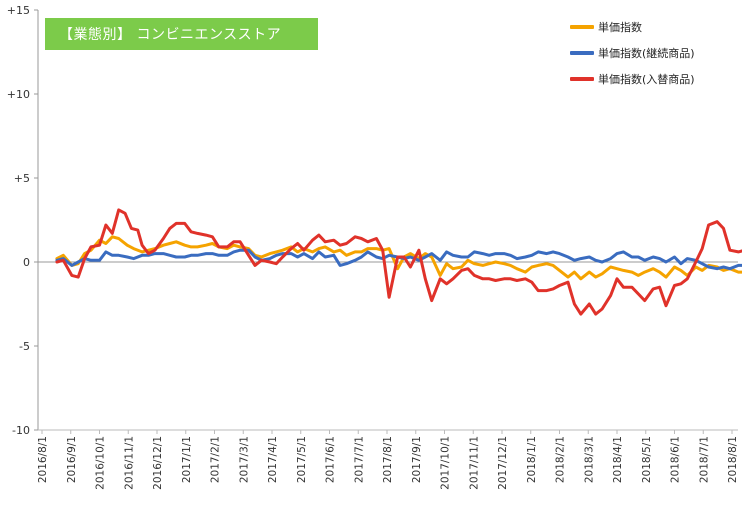 The image size is (742, 509). I want to click on x-tick-label: 2017/5/1, so click(302, 459).